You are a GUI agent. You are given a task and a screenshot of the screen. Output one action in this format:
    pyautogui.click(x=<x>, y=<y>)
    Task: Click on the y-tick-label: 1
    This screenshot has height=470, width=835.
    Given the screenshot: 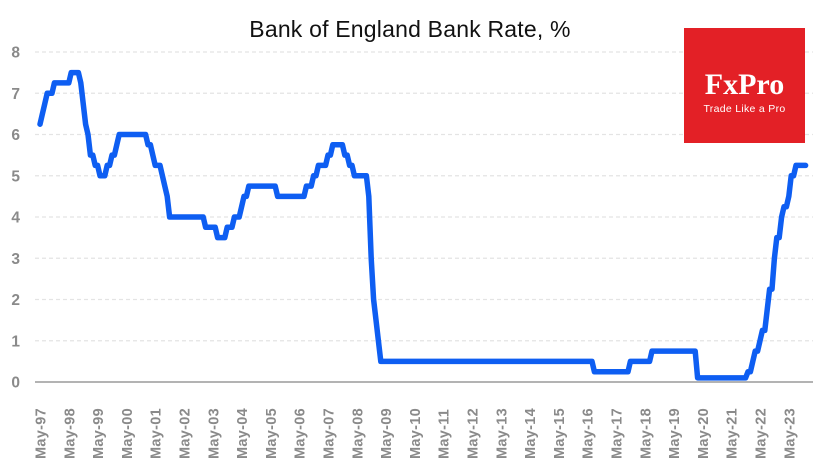 What is the action you would take?
    pyautogui.click(x=15, y=341)
    